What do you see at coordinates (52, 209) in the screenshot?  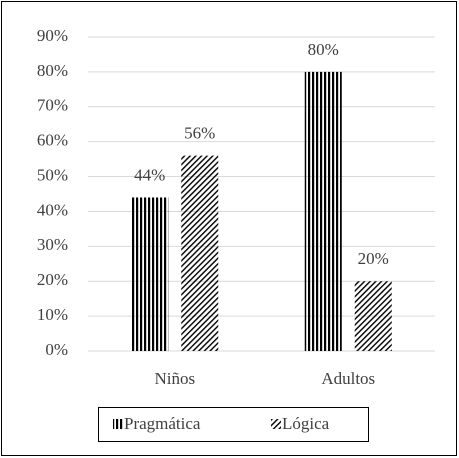 I see `y-tick-label: 40%` at bounding box center [52, 209].